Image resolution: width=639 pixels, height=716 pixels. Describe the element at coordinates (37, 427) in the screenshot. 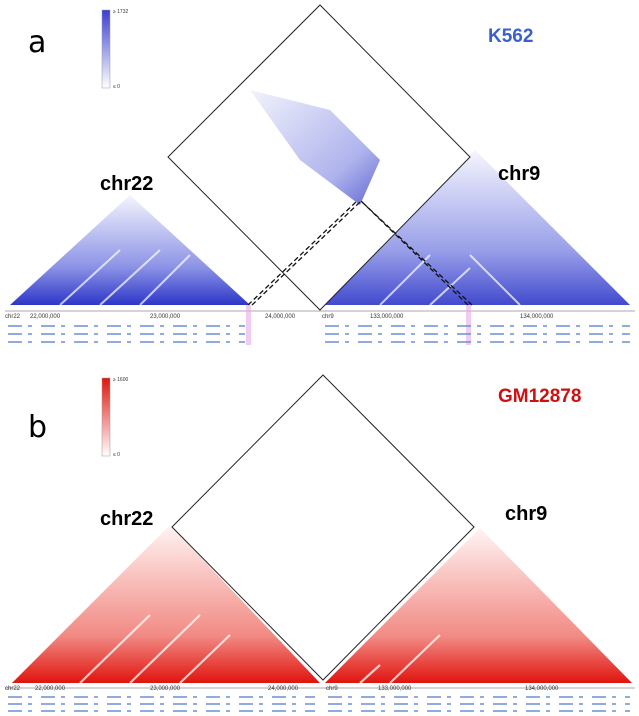

I see `panel-label: b` at that location.